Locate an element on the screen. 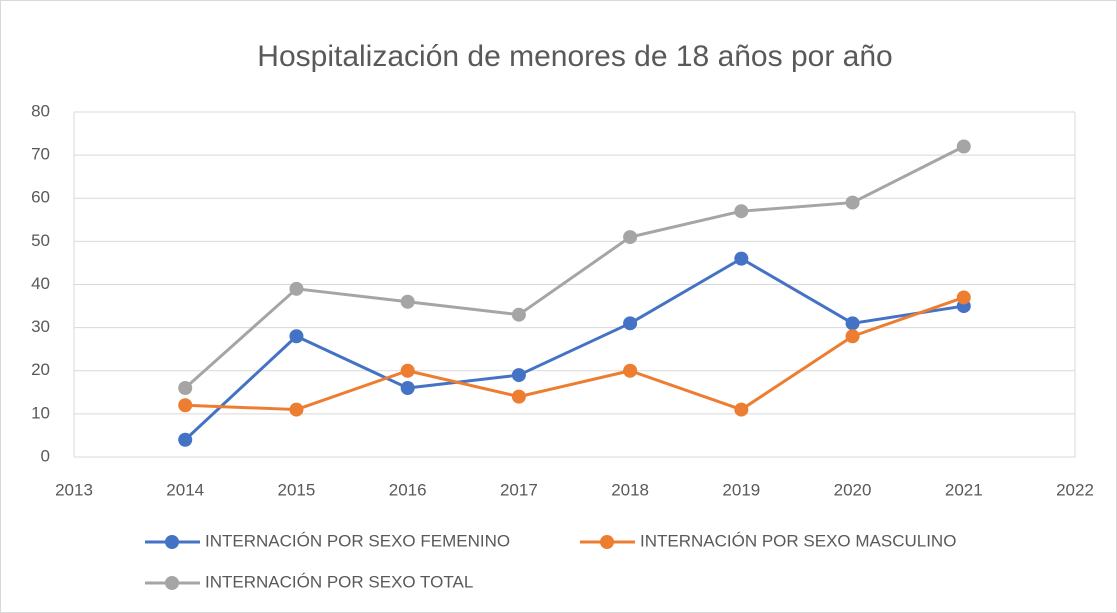  x-tick-label: 2013 is located at coordinates (74, 489).